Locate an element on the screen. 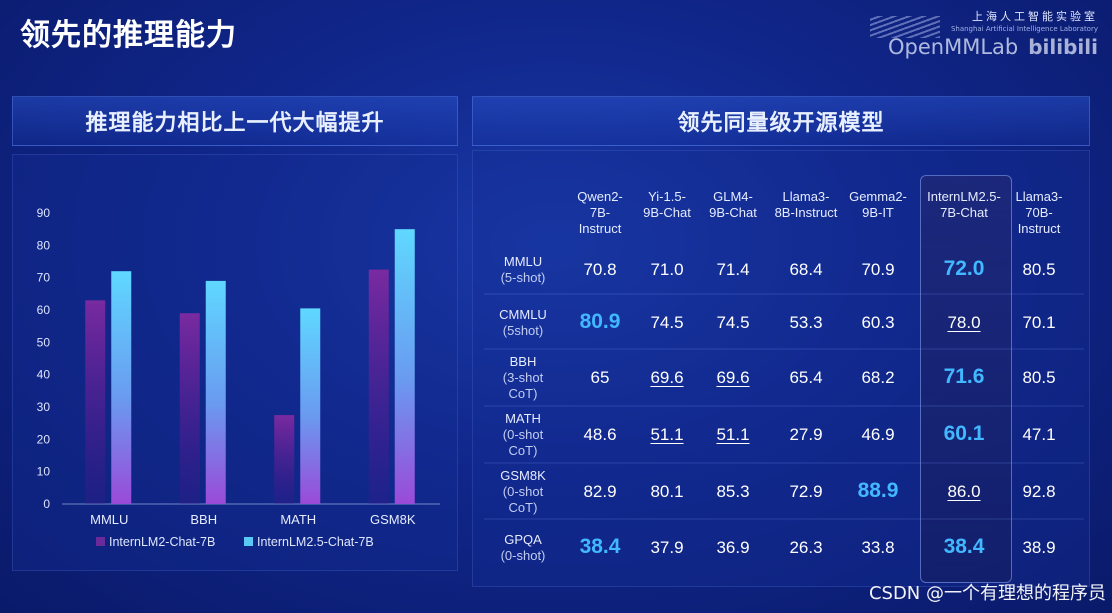 The height and width of the screenshot is (613, 1112). table-cell: 88.9 is located at coordinates (878, 490).